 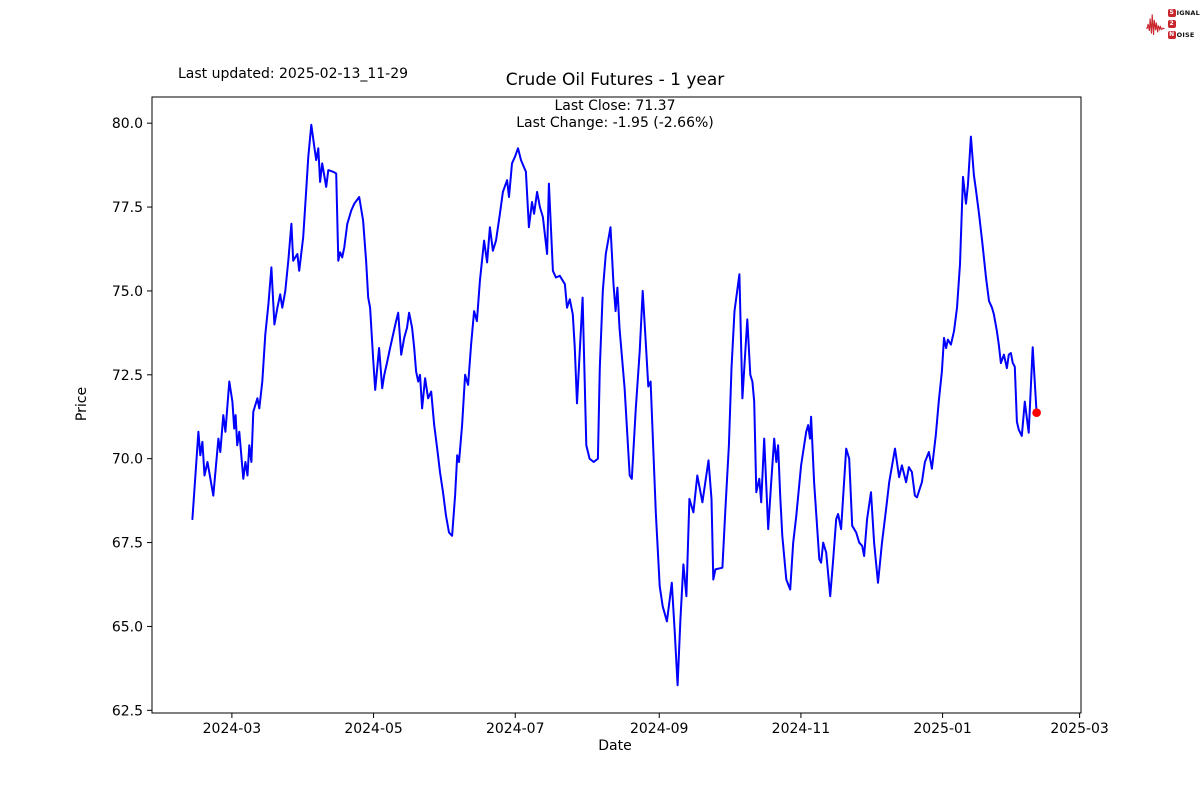 I want to click on y-tick-label: 70.0, so click(x=127, y=460).